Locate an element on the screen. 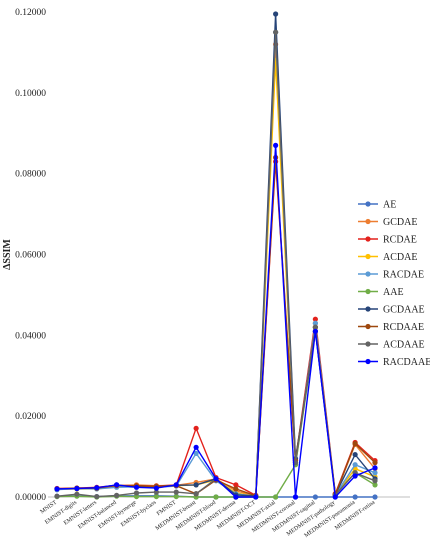 Image resolution: width=430 pixels, height=550 pixels. legend-label: RACDAAE is located at coordinates (406, 362).